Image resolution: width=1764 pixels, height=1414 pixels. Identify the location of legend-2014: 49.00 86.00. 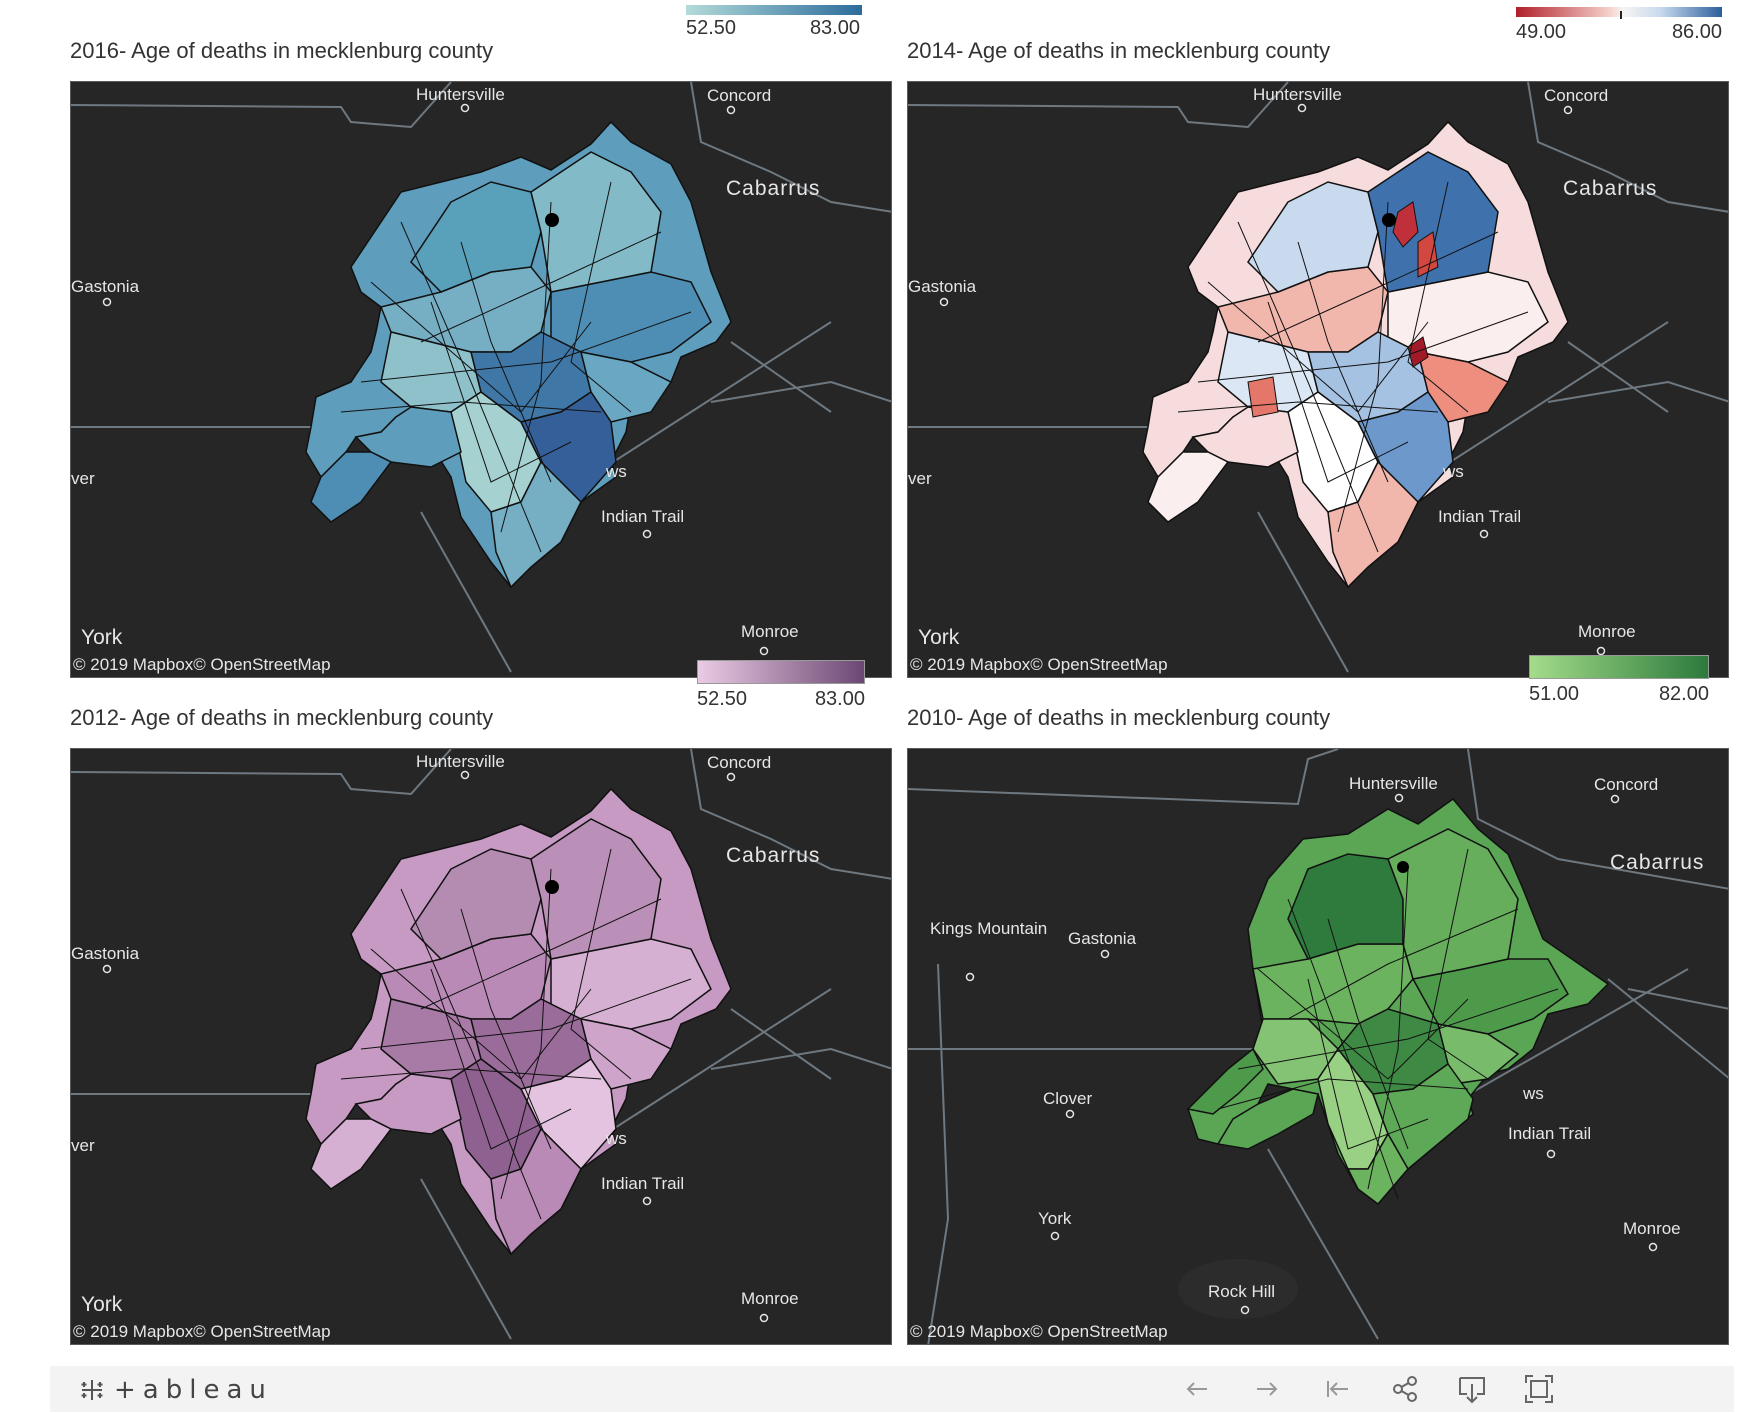
(1619, 25).